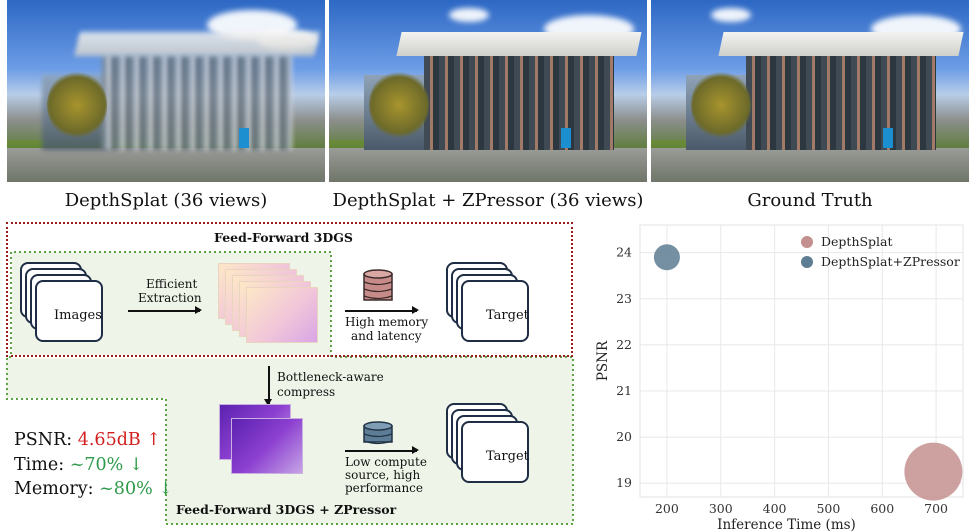 The height and width of the screenshot is (531, 975). I want to click on x-tick-label: 200, so click(667, 508).